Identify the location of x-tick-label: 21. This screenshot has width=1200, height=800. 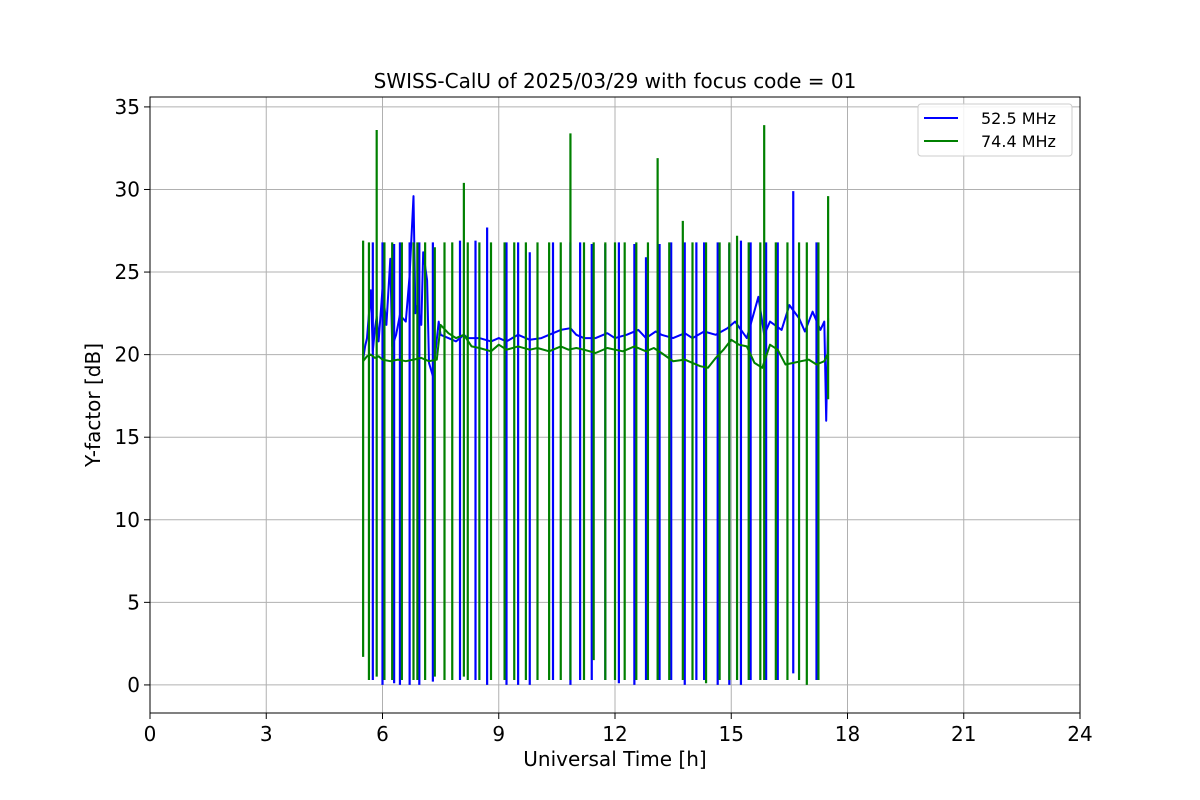
(963, 734).